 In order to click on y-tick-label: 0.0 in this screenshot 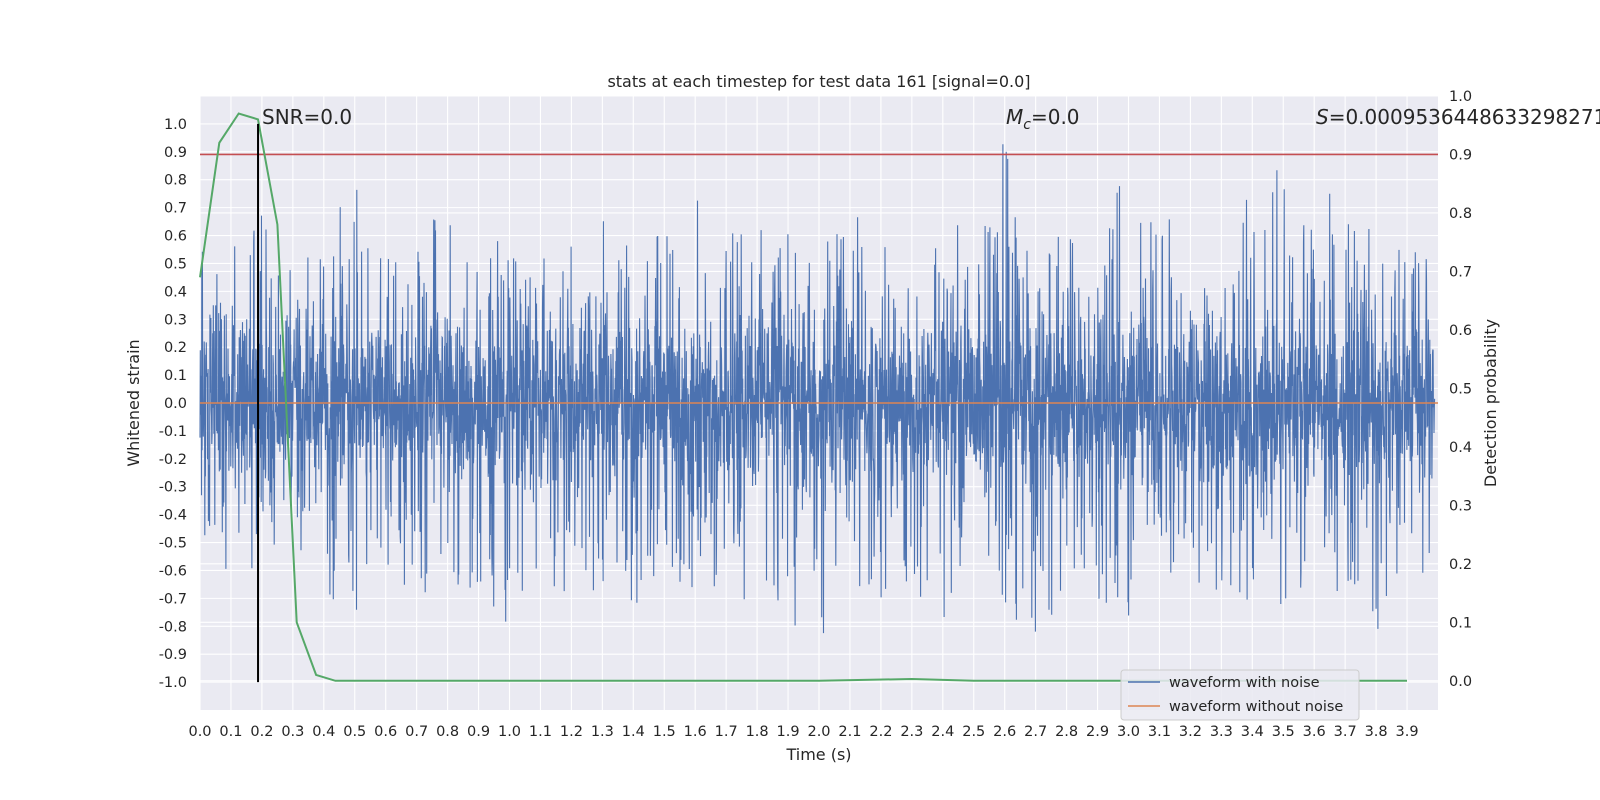, I will do `click(175, 404)`.